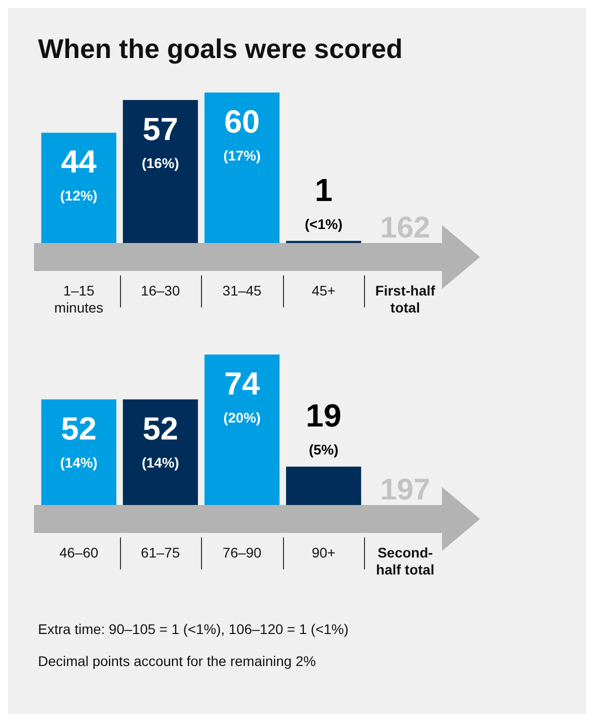  Describe the element at coordinates (242, 290) in the screenshot. I see `x-tick-label: 31–45` at that location.